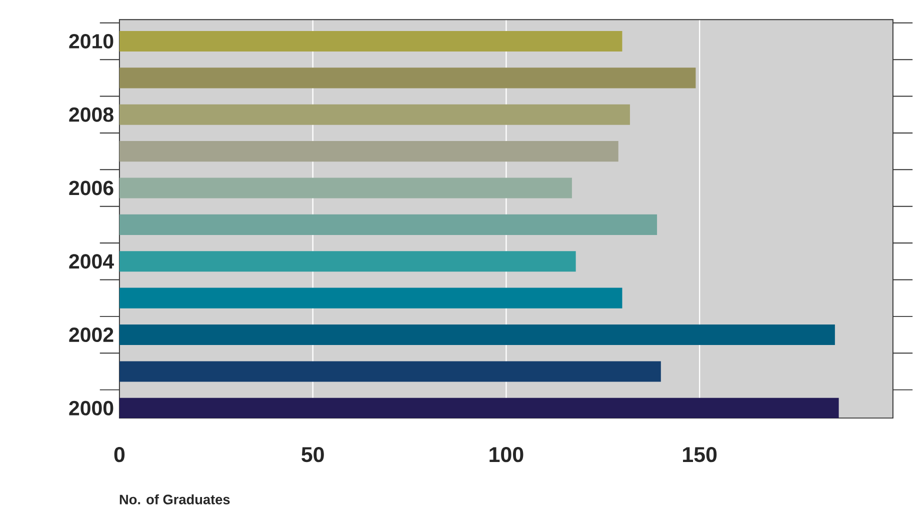  I want to click on x-tick-label: 50, so click(313, 454).